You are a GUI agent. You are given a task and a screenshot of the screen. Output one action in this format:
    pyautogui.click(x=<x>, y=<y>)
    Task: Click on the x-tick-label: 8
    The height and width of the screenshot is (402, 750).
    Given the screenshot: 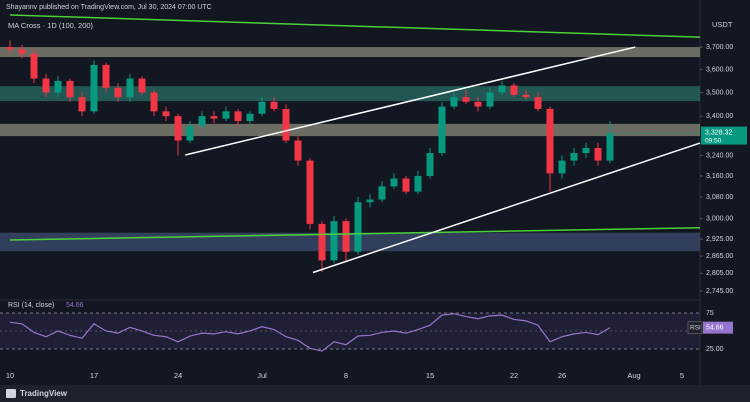 What is the action you would take?
    pyautogui.click(x=346, y=375)
    